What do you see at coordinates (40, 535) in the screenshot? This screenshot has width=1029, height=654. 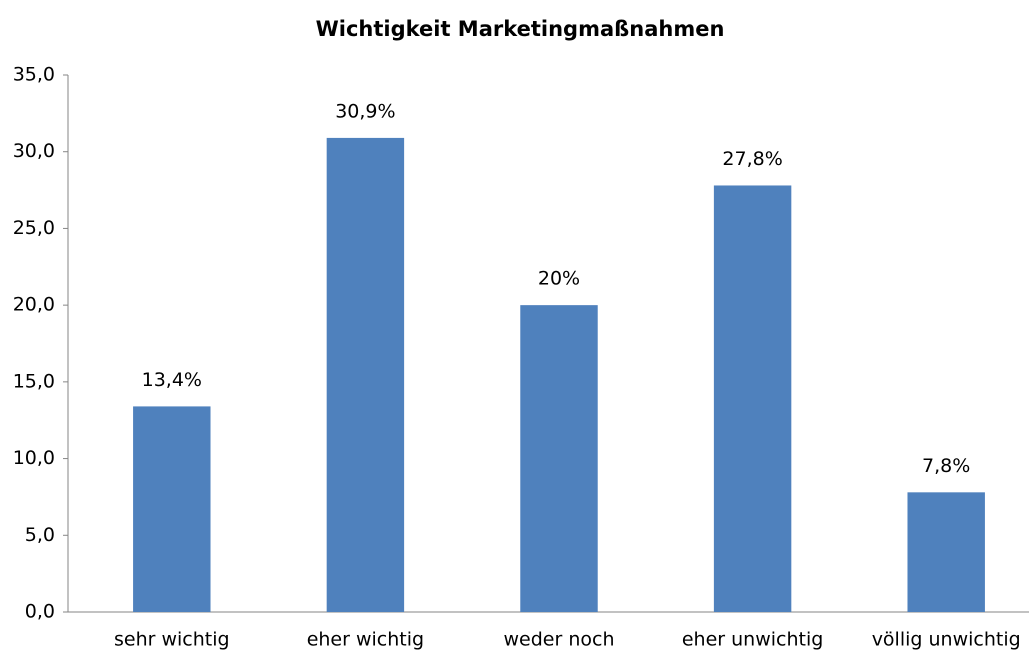 I see `y-tick-label: 5,0` at bounding box center [40, 535].